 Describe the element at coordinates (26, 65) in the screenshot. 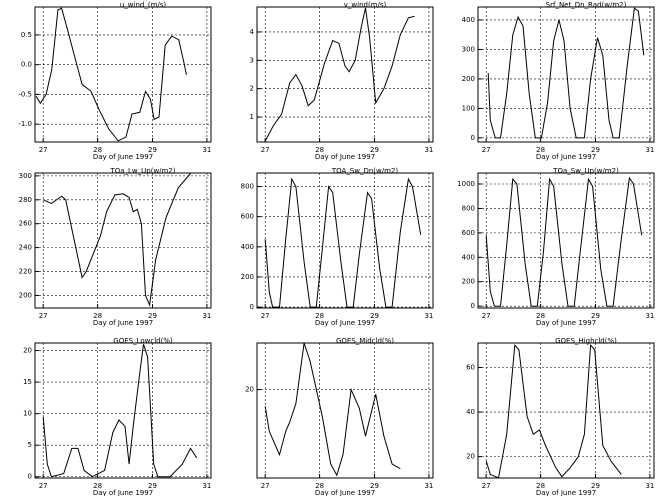

I see `y-tick-label: 0.0` at that location.